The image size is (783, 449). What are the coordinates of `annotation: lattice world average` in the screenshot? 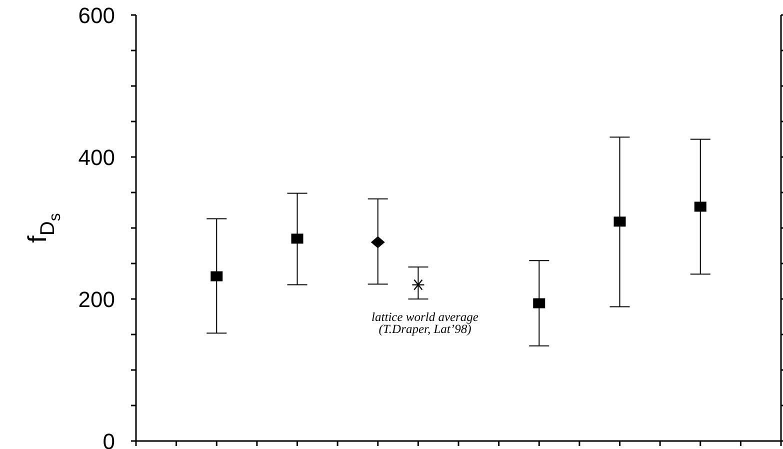 It's located at (425, 317).